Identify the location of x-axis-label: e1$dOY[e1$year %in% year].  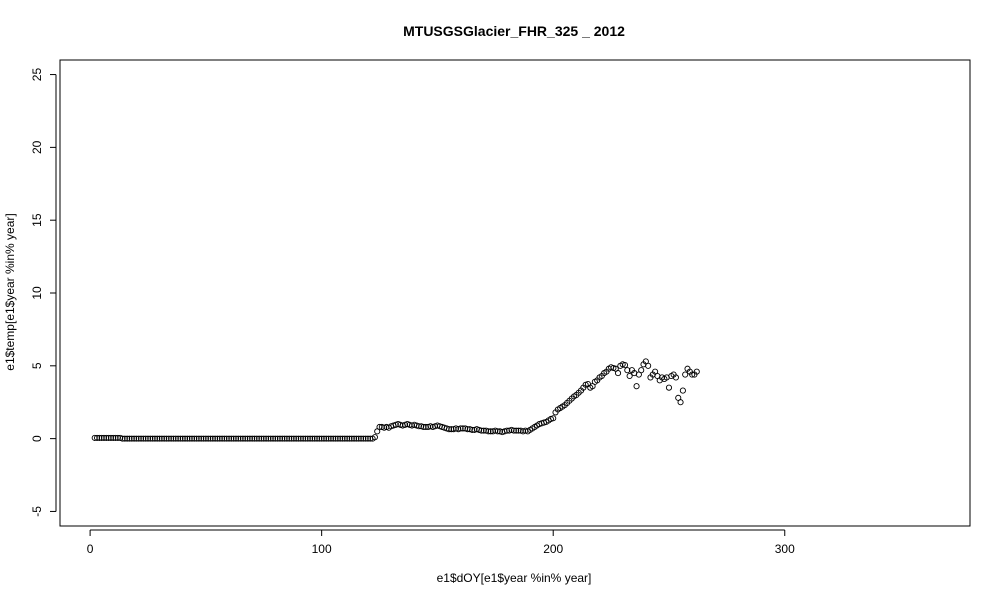
(514, 578).